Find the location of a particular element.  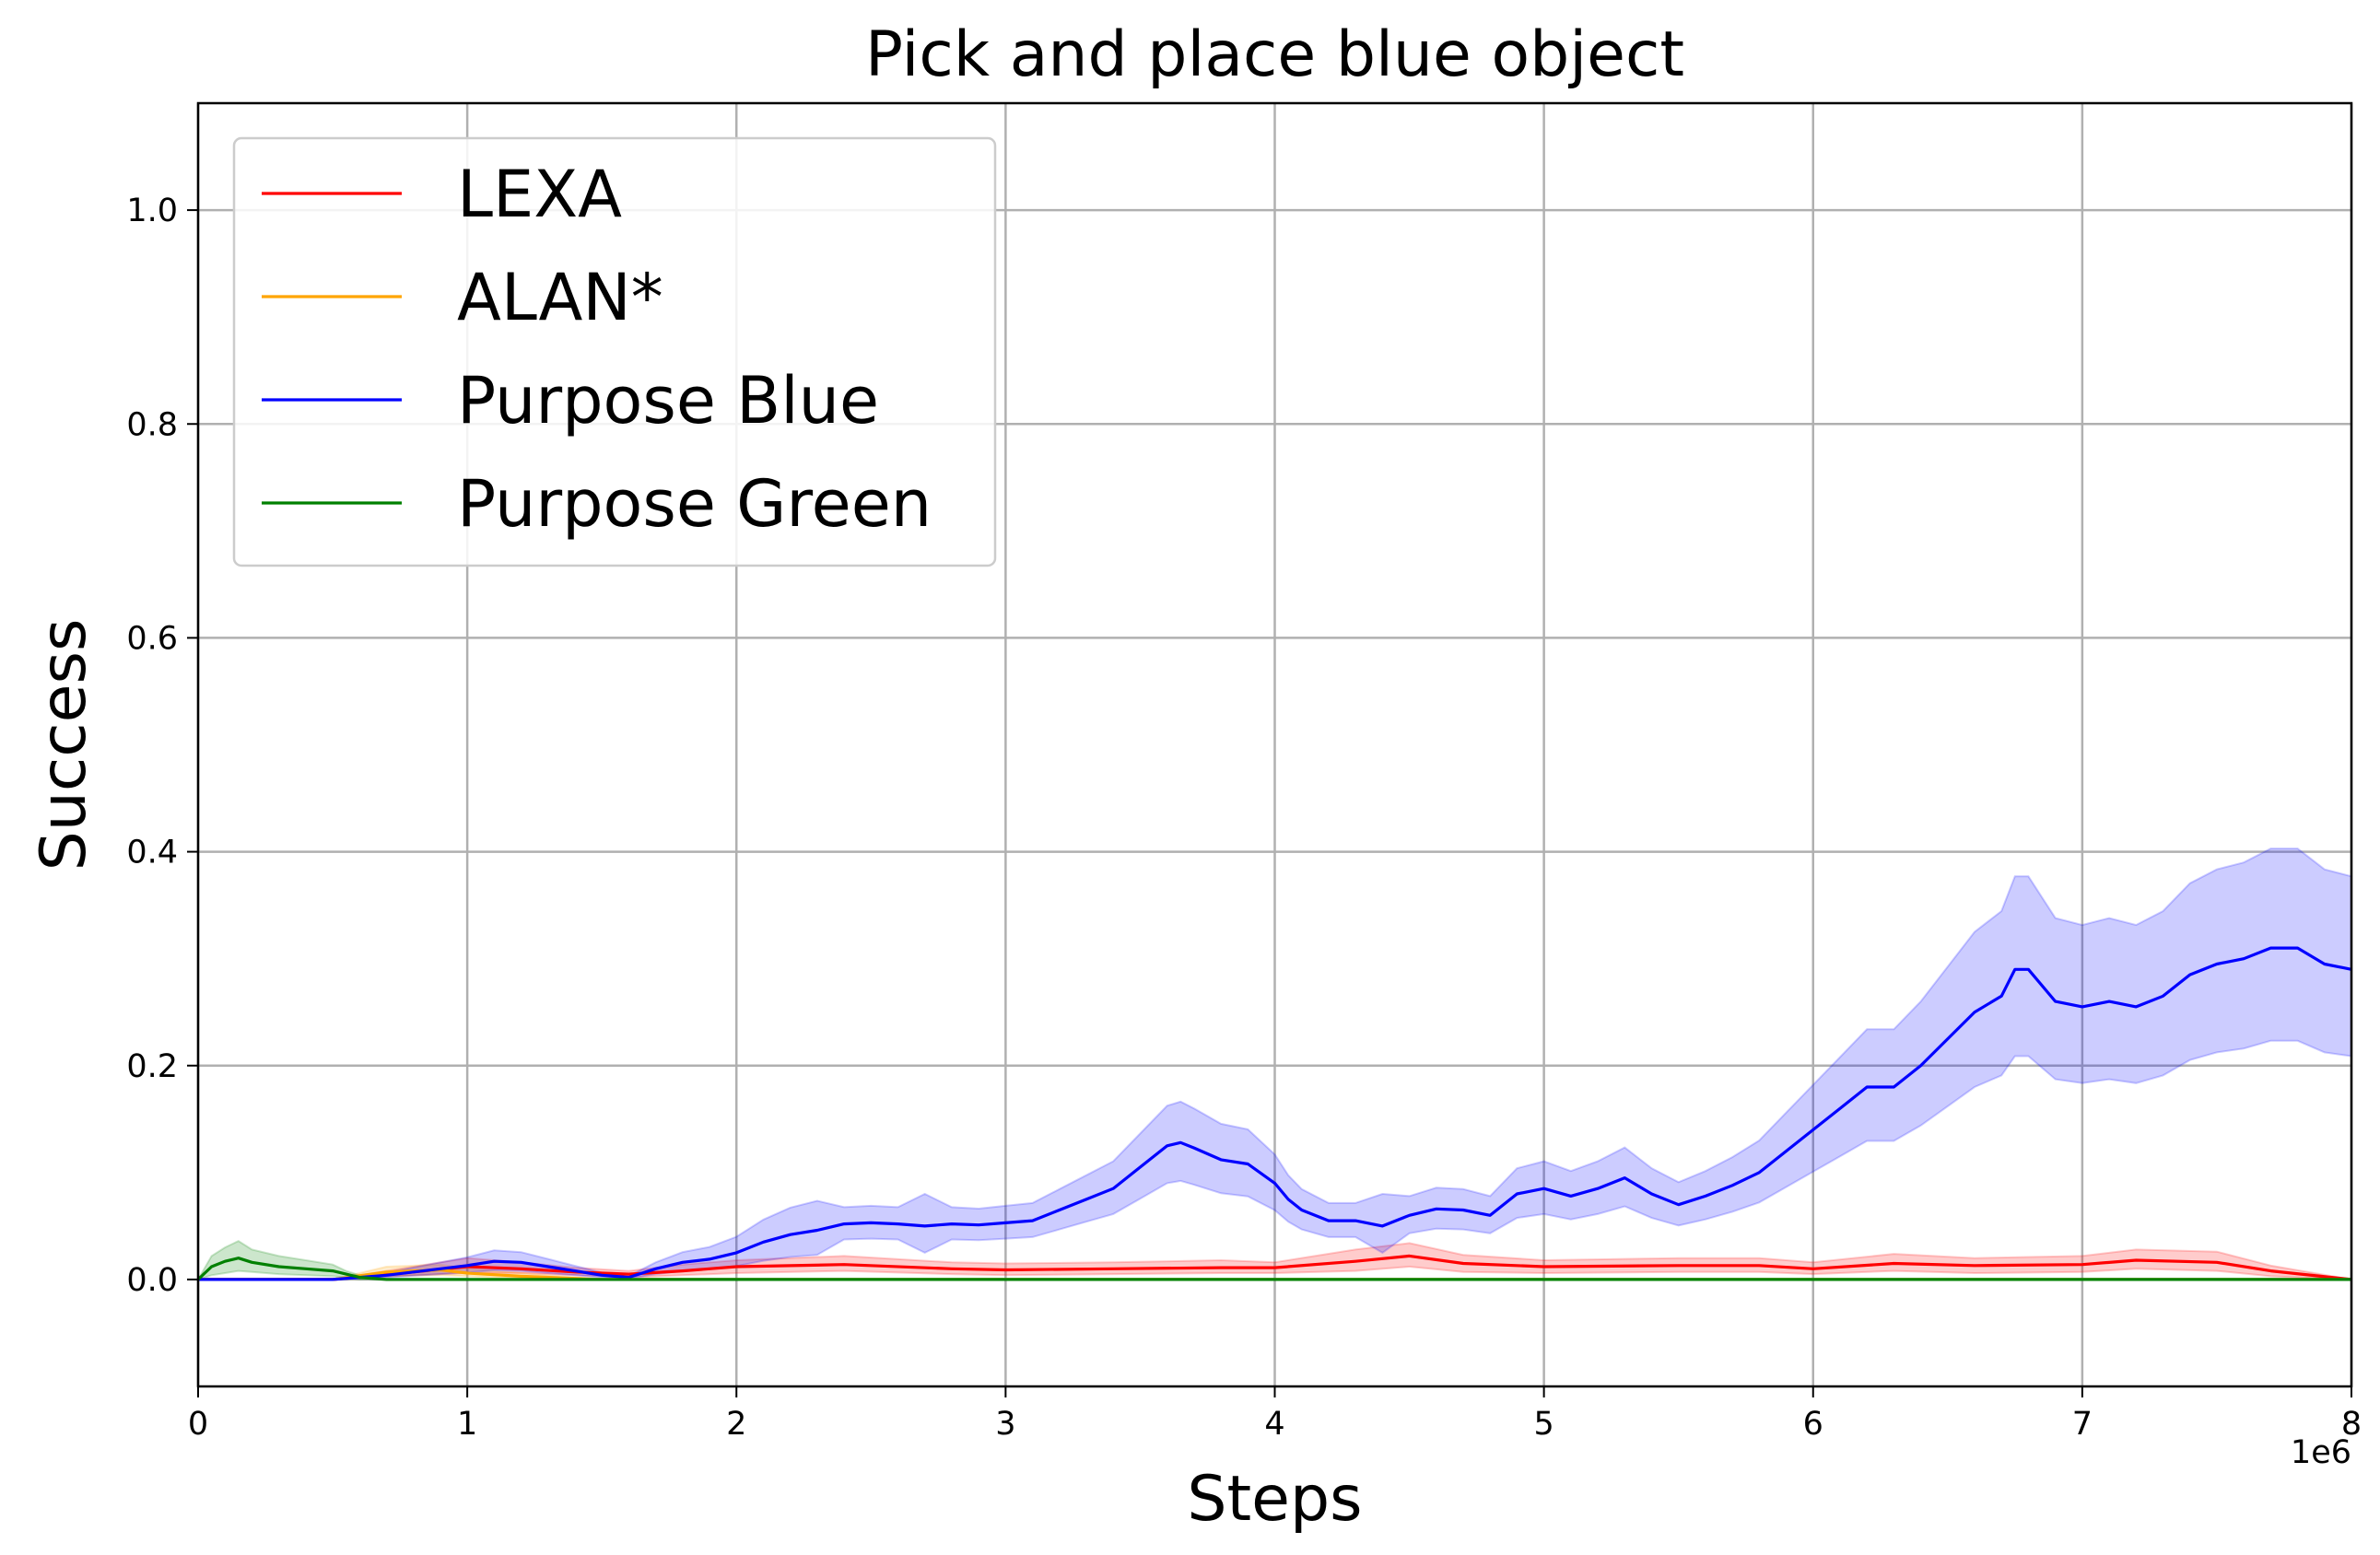

legend-label-purpose-blue: Purpose Blue is located at coordinates (668, 400).